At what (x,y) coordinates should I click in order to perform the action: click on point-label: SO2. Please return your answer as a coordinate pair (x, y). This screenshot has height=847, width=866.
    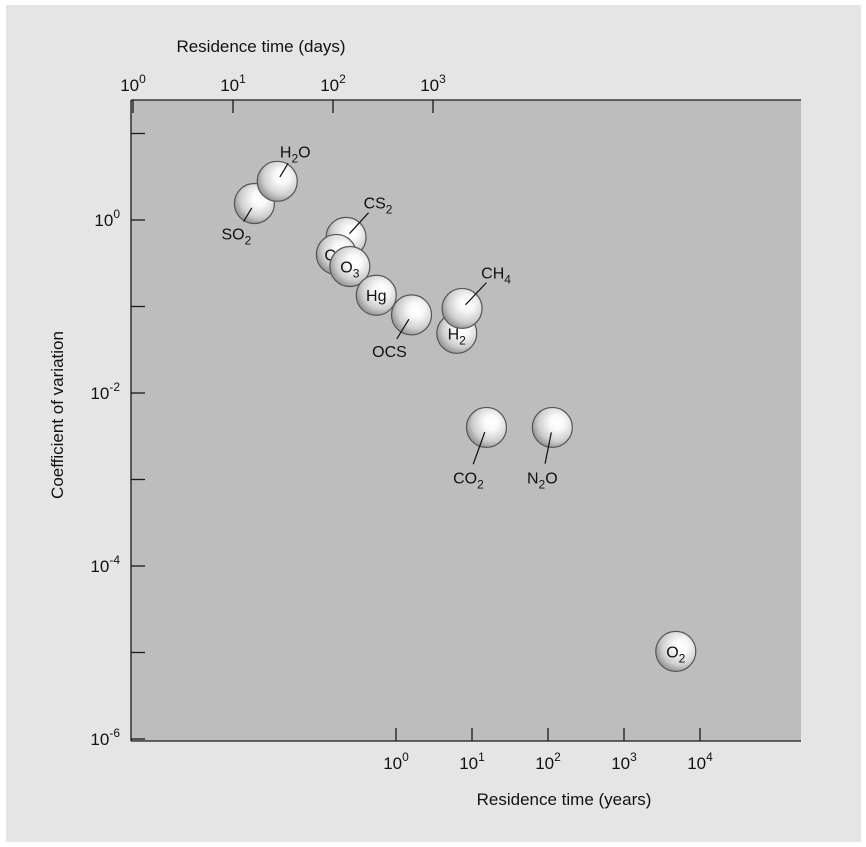
    Looking at the image, I should click on (236, 237).